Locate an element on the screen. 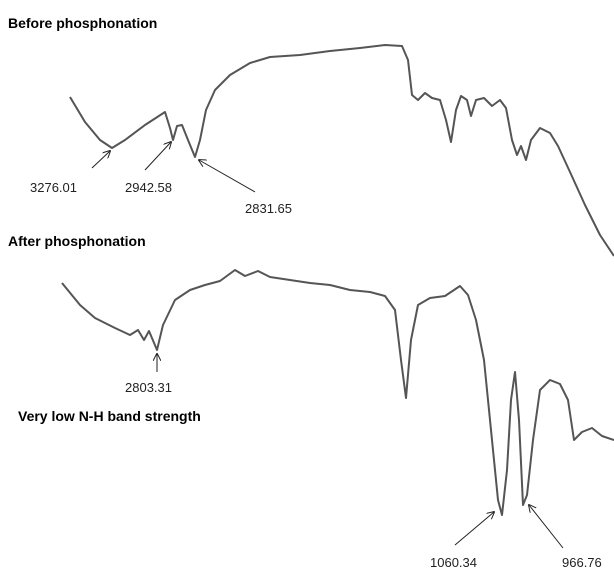 The height and width of the screenshot is (573, 614). panel-title: After phosphonation is located at coordinates (77, 241).